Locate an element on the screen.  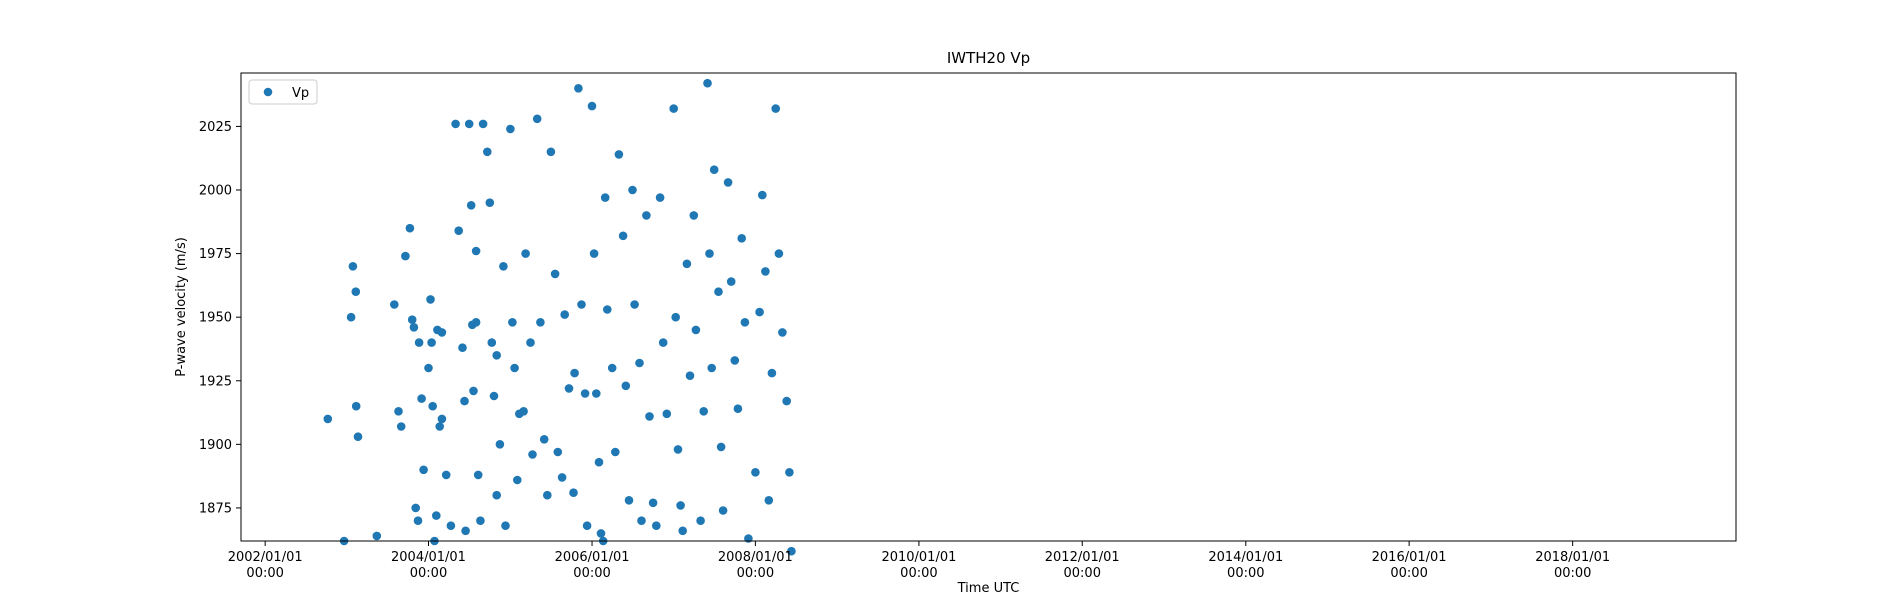
x-tick-label: 2018/01/01 is located at coordinates (1572, 557).